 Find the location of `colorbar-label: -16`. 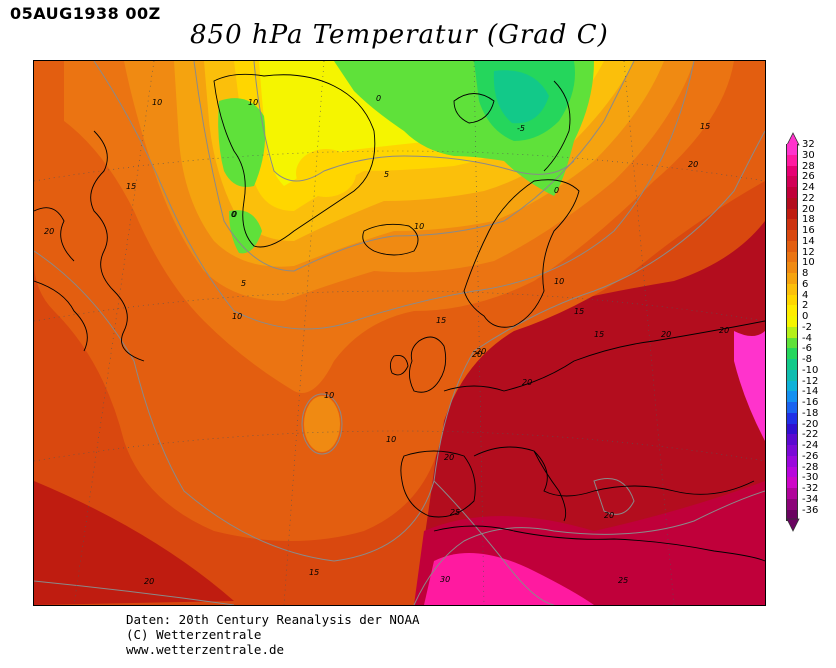

colorbar-label: -16 is located at coordinates (810, 402).